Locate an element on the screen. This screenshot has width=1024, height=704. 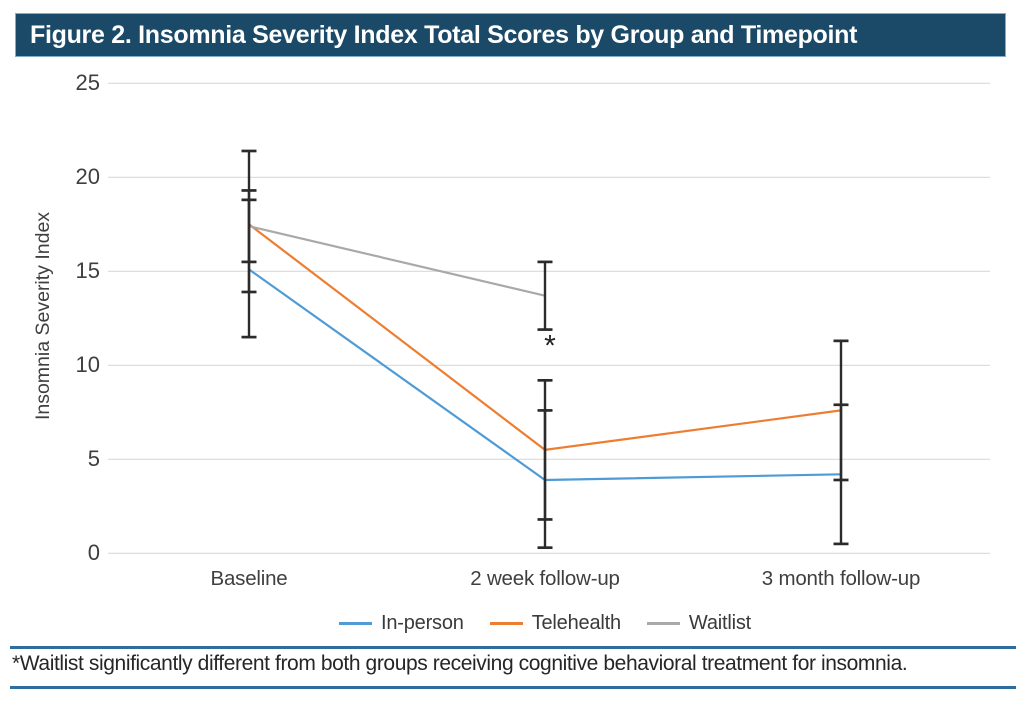
legend-label-in-person: In-person is located at coordinates (422, 622).